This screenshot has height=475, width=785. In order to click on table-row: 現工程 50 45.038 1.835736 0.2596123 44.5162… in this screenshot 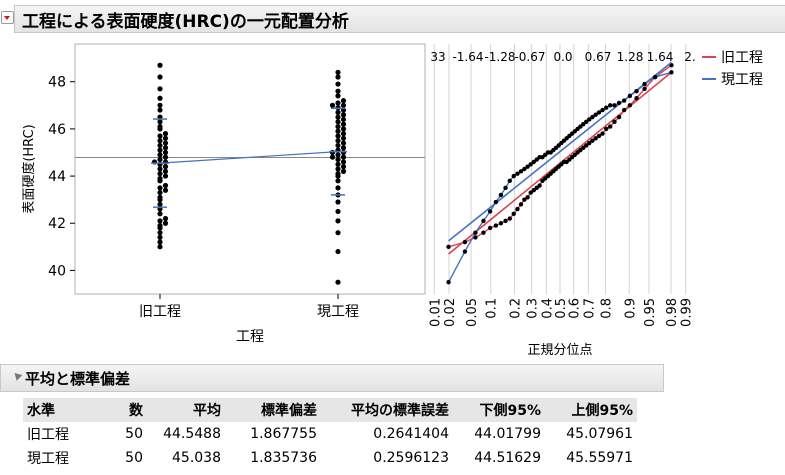, I will do `click(330, 458)`.